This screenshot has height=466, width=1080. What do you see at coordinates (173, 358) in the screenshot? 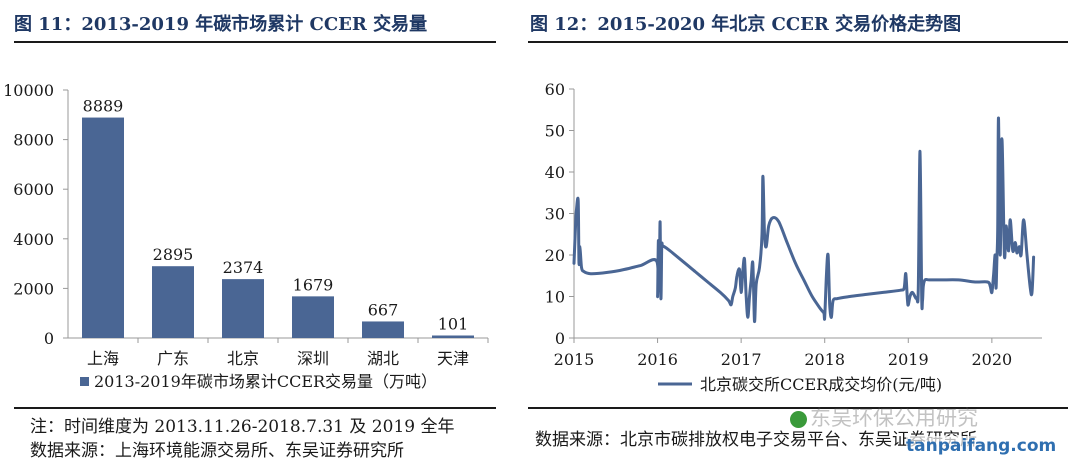
I see `x-category-label: 广东` at bounding box center [173, 358].